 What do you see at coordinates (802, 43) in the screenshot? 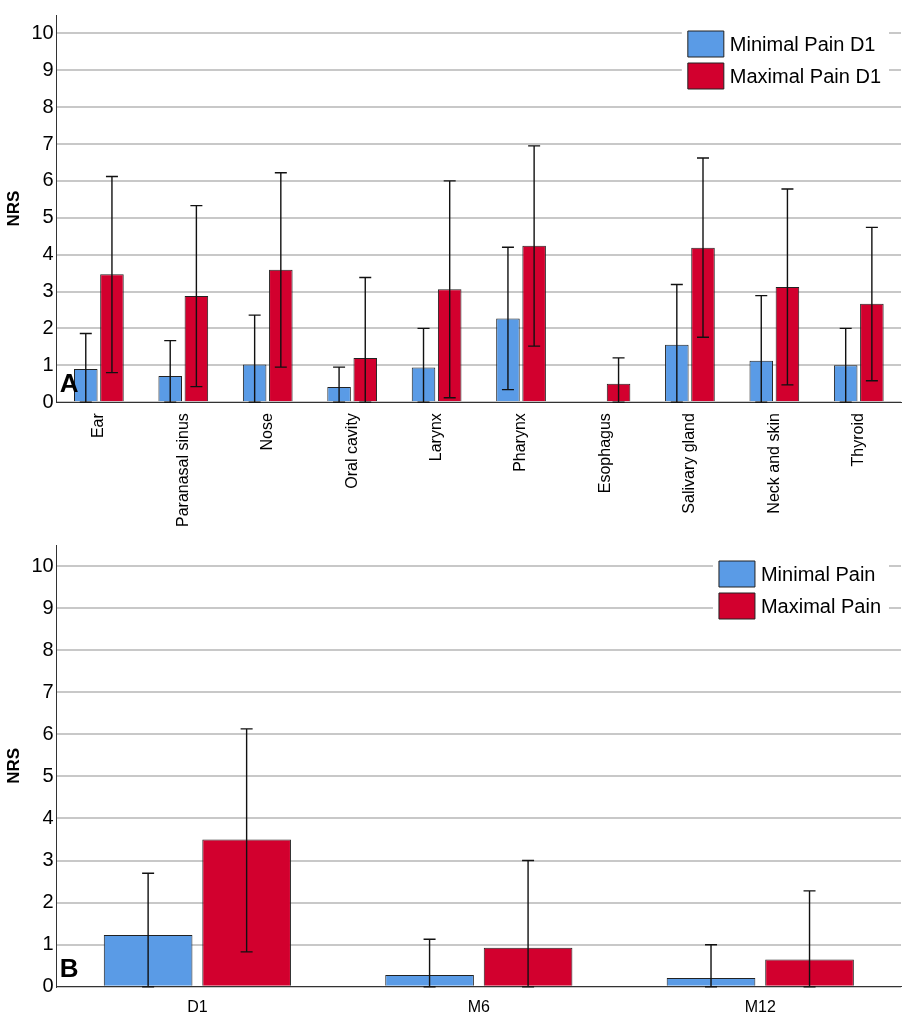
I see `legend-label: Minimal Pain D1` at bounding box center [802, 43].